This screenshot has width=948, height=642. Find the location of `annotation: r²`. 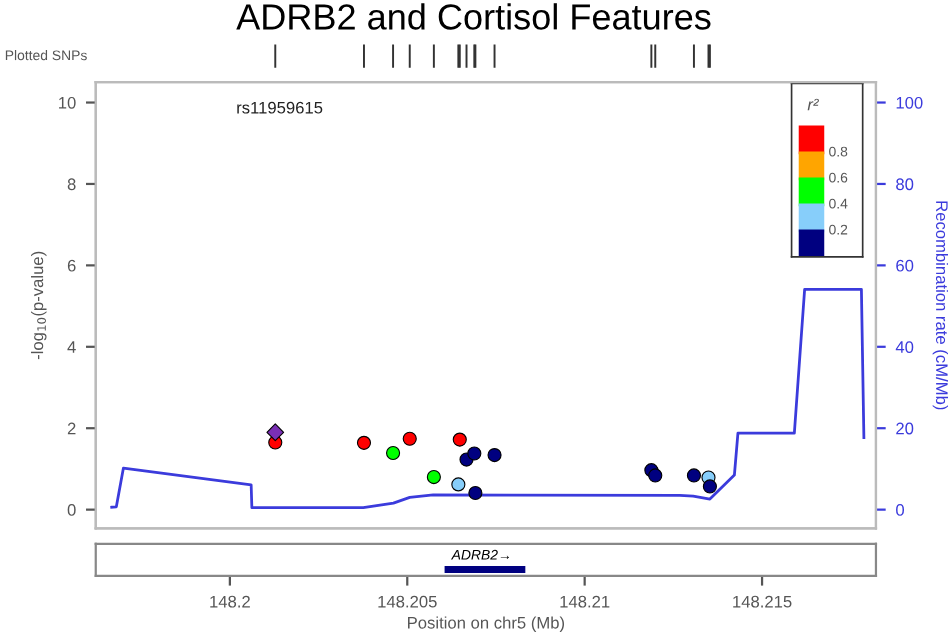

annotation: r² is located at coordinates (813, 104).